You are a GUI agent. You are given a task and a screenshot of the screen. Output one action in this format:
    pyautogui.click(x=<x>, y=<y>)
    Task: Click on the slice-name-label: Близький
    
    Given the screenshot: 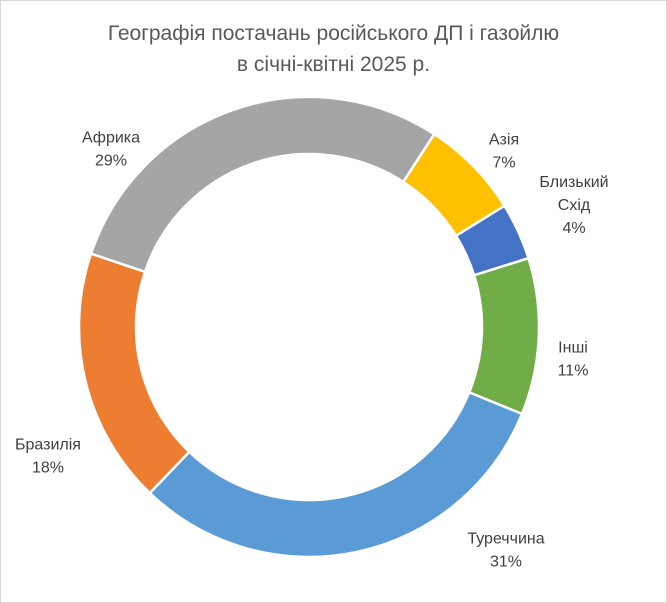 What is the action you would take?
    pyautogui.click(x=573, y=182)
    